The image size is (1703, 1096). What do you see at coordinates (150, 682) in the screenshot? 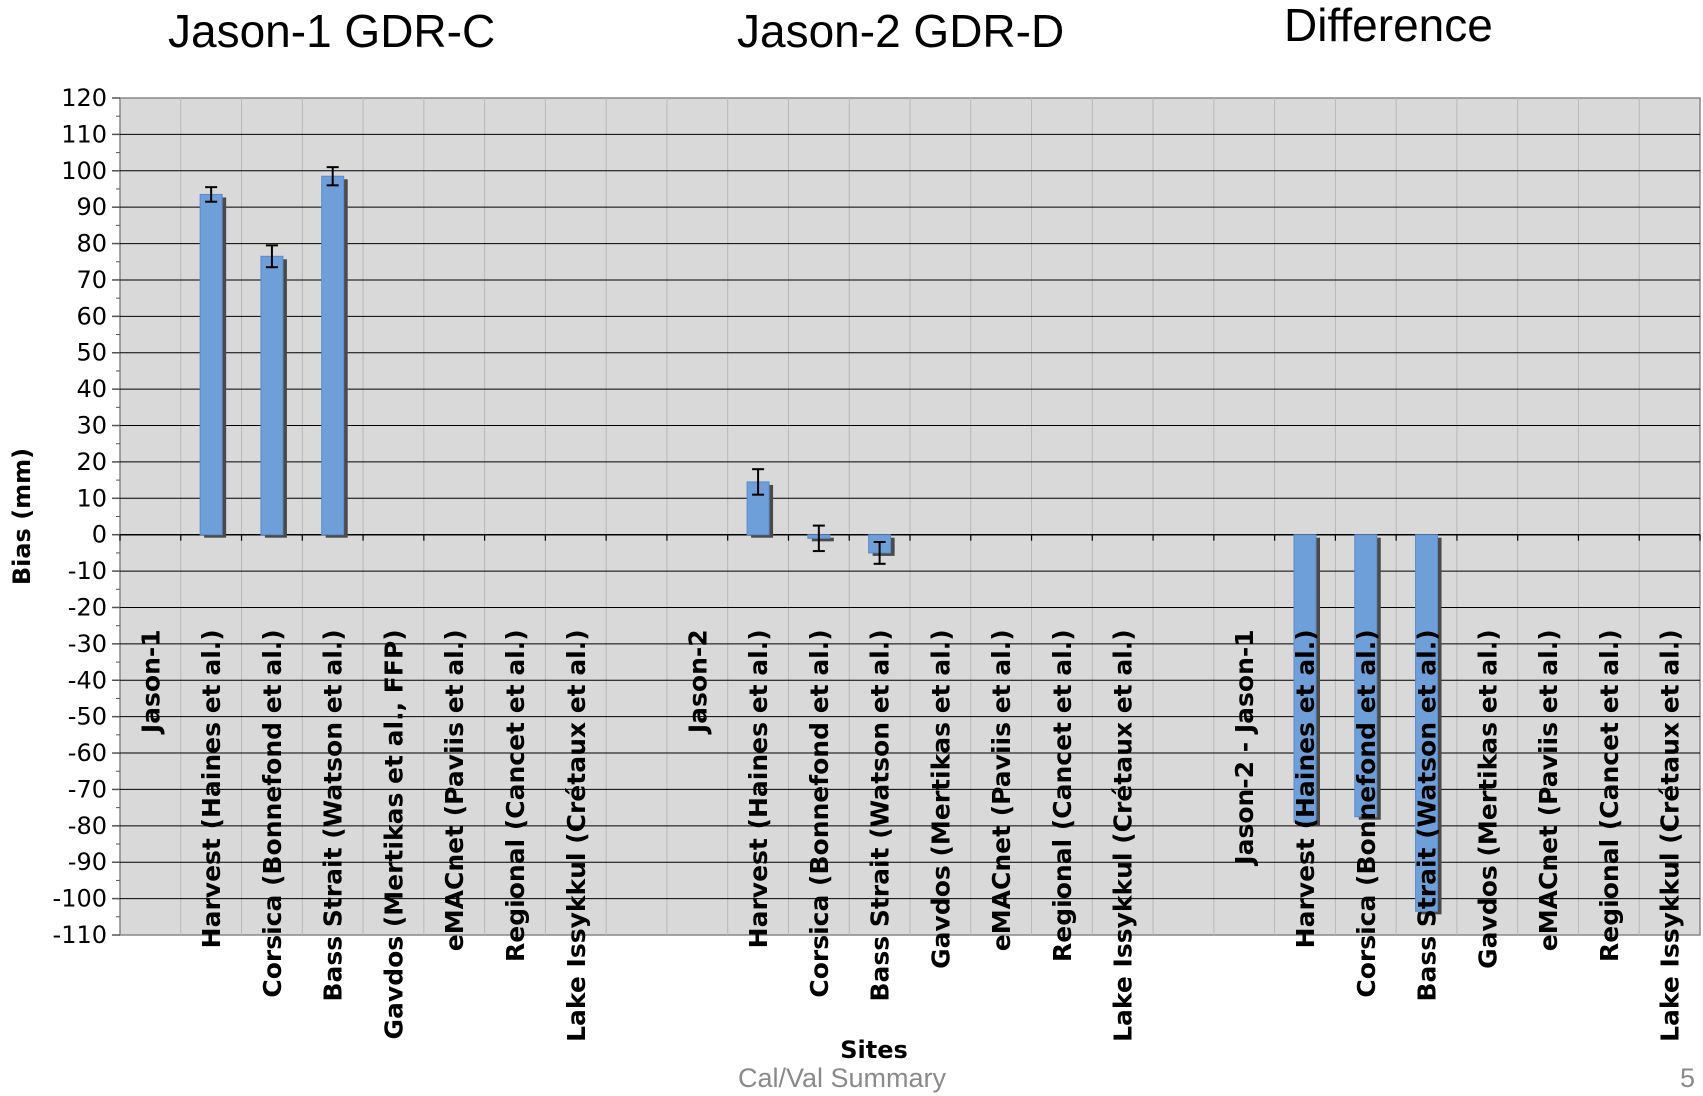
I see `x-category-label: Jason-1` at bounding box center [150, 682].